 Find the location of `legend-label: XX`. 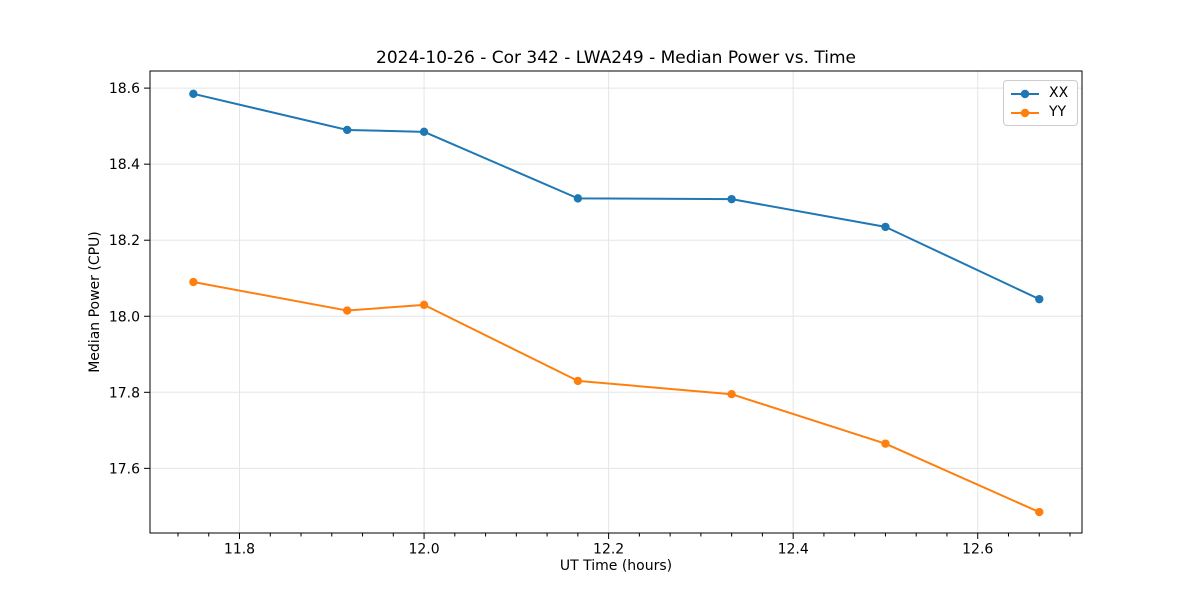

legend-label: XX is located at coordinates (1059, 93).